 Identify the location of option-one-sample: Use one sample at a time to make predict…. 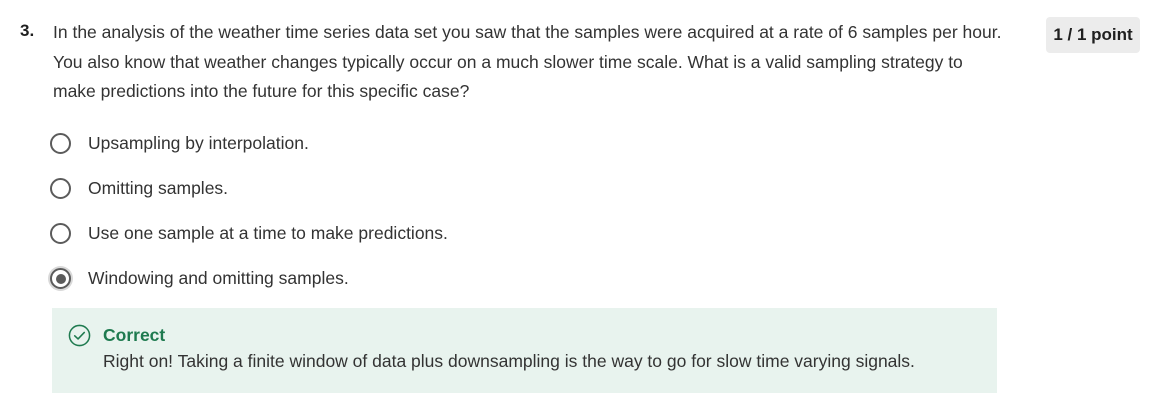
(400, 233).